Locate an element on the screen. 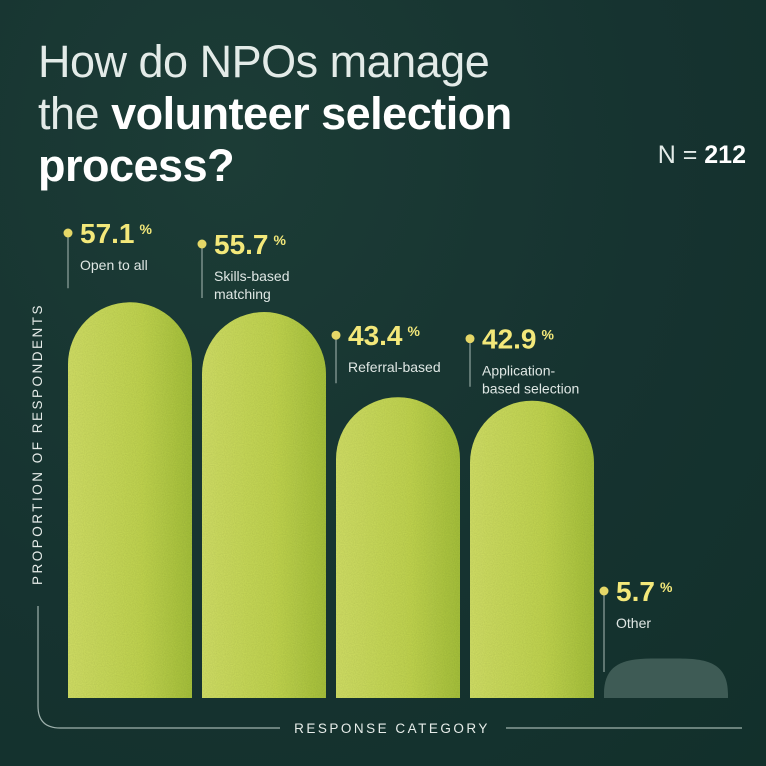 The image size is (766, 766). category-label-application-based-selection: Application- is located at coordinates (518, 371).